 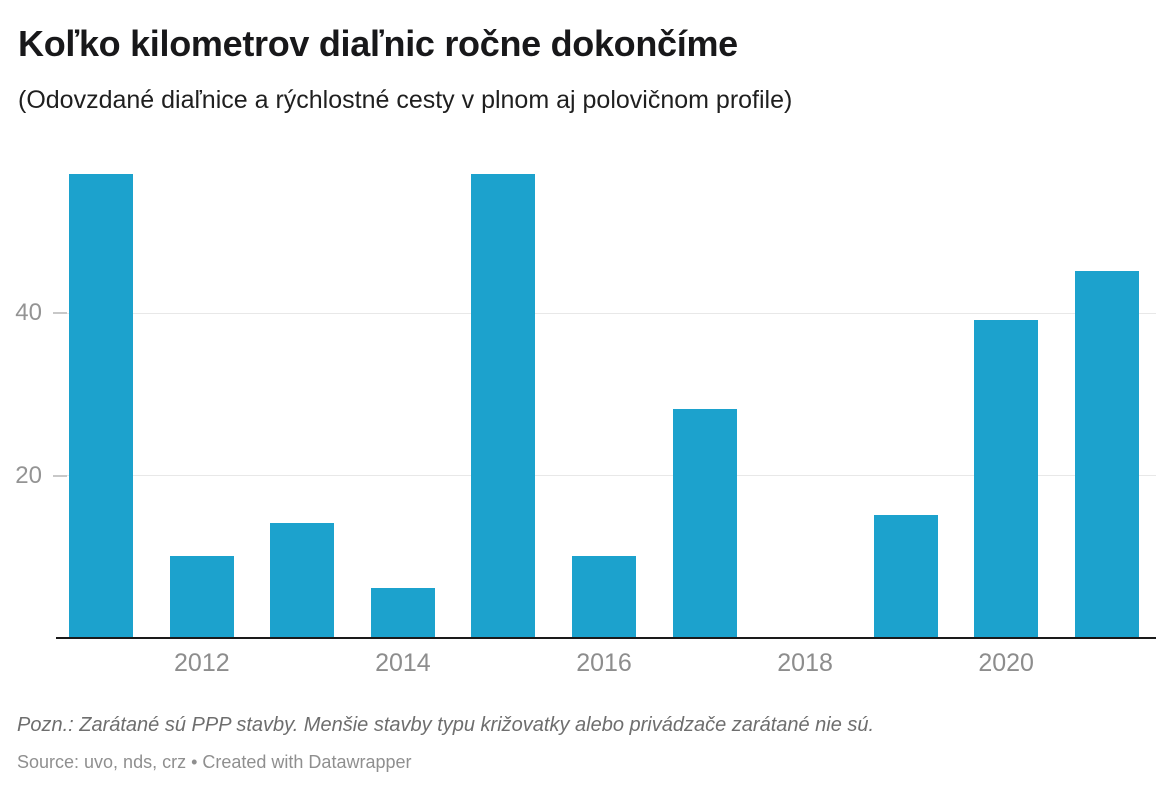 I want to click on x-axis-label-2020: 2020, so click(x=1006, y=663).